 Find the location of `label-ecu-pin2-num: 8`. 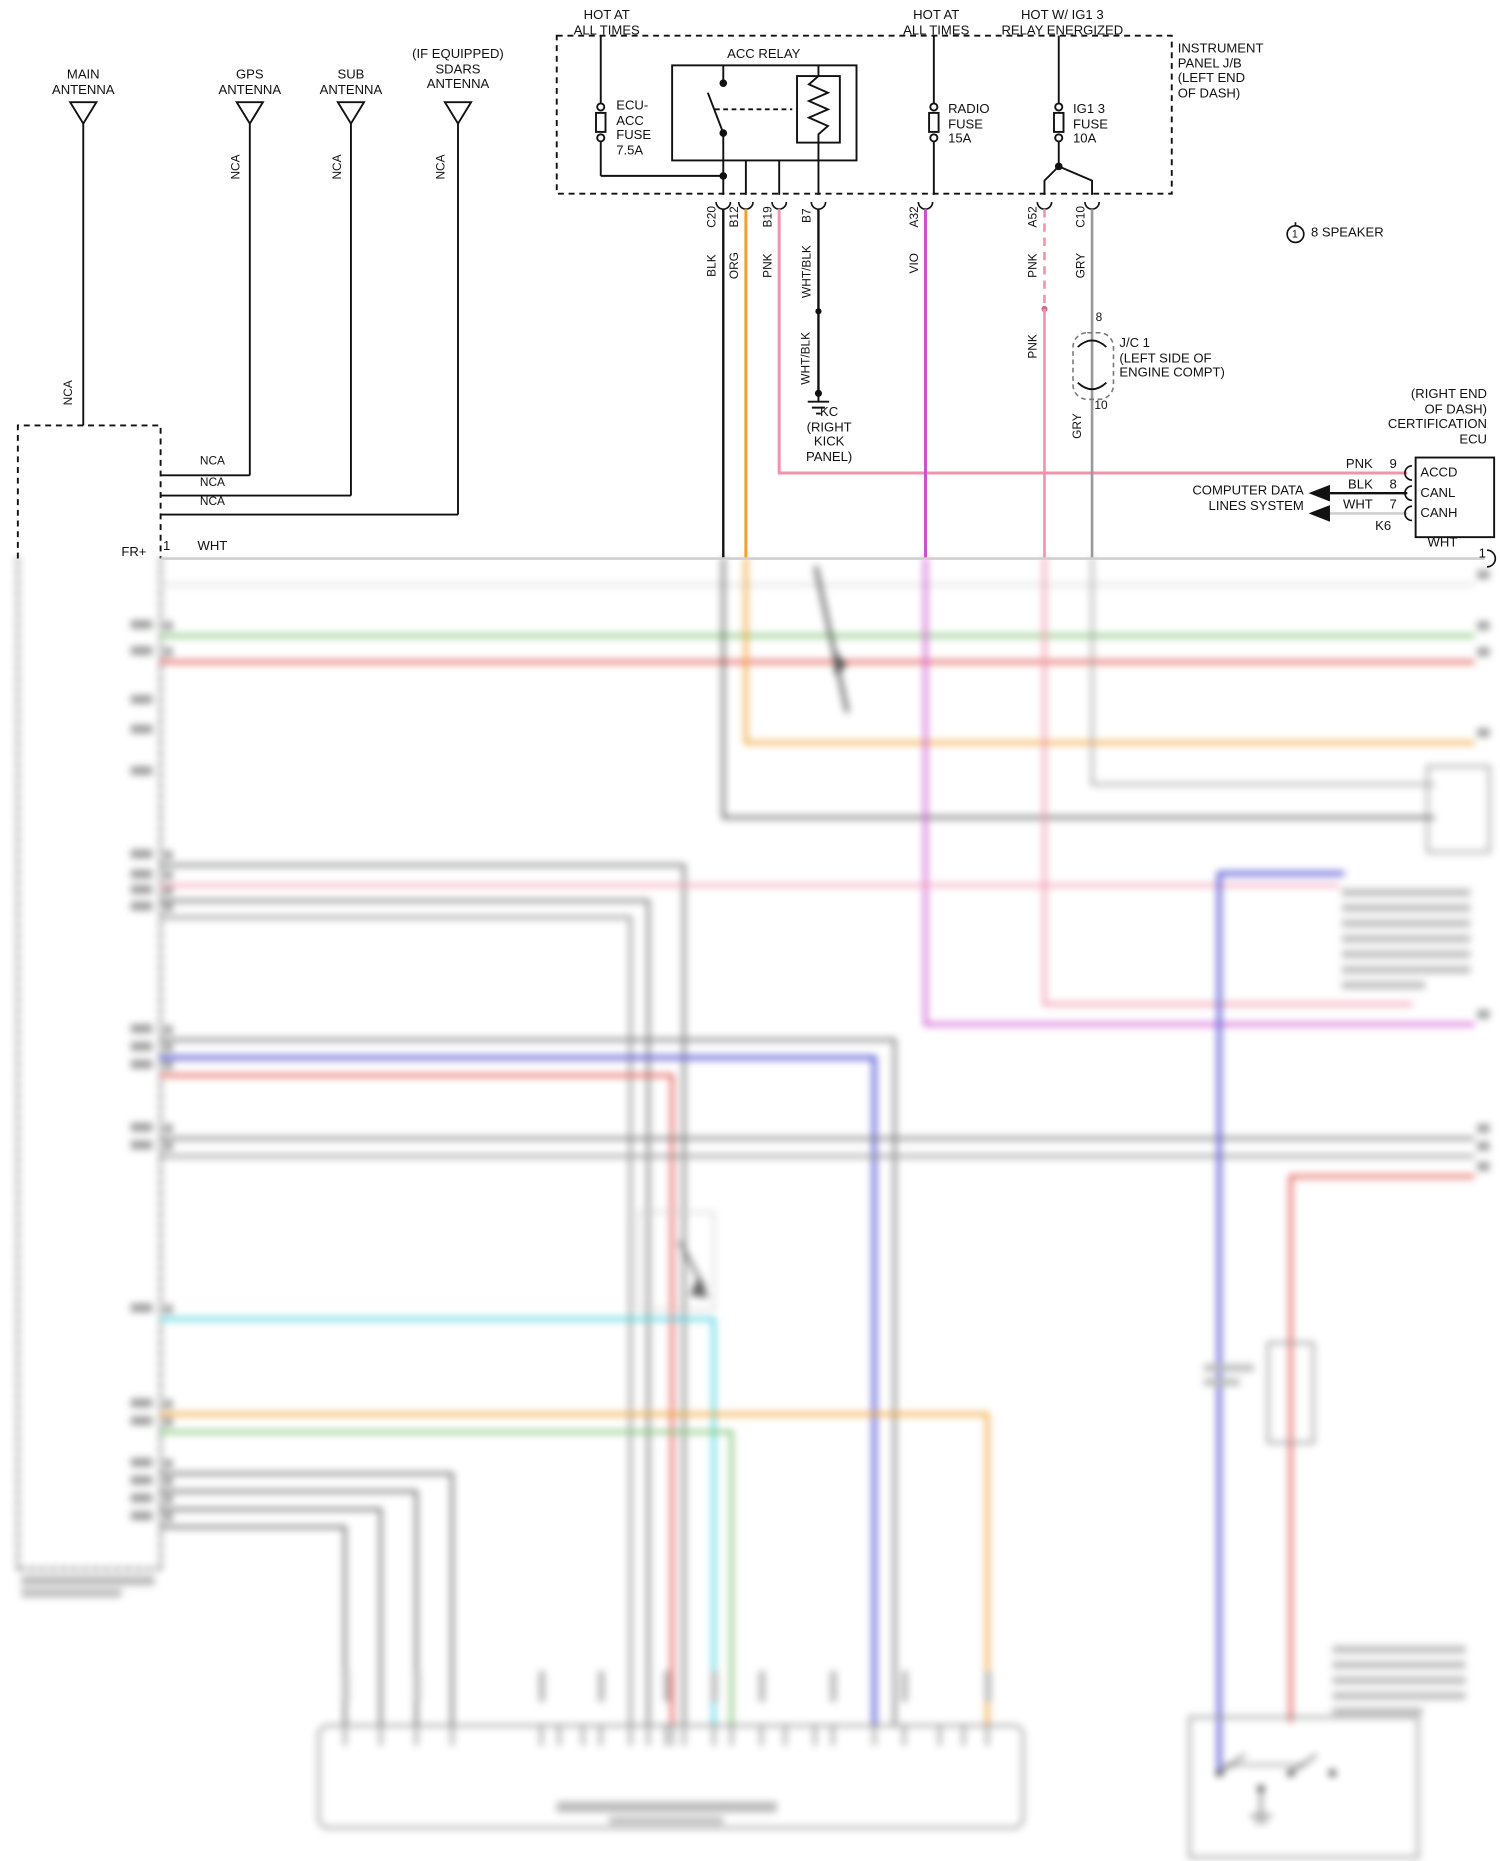

label-ecu-pin2-num: 8 is located at coordinates (1393, 484).